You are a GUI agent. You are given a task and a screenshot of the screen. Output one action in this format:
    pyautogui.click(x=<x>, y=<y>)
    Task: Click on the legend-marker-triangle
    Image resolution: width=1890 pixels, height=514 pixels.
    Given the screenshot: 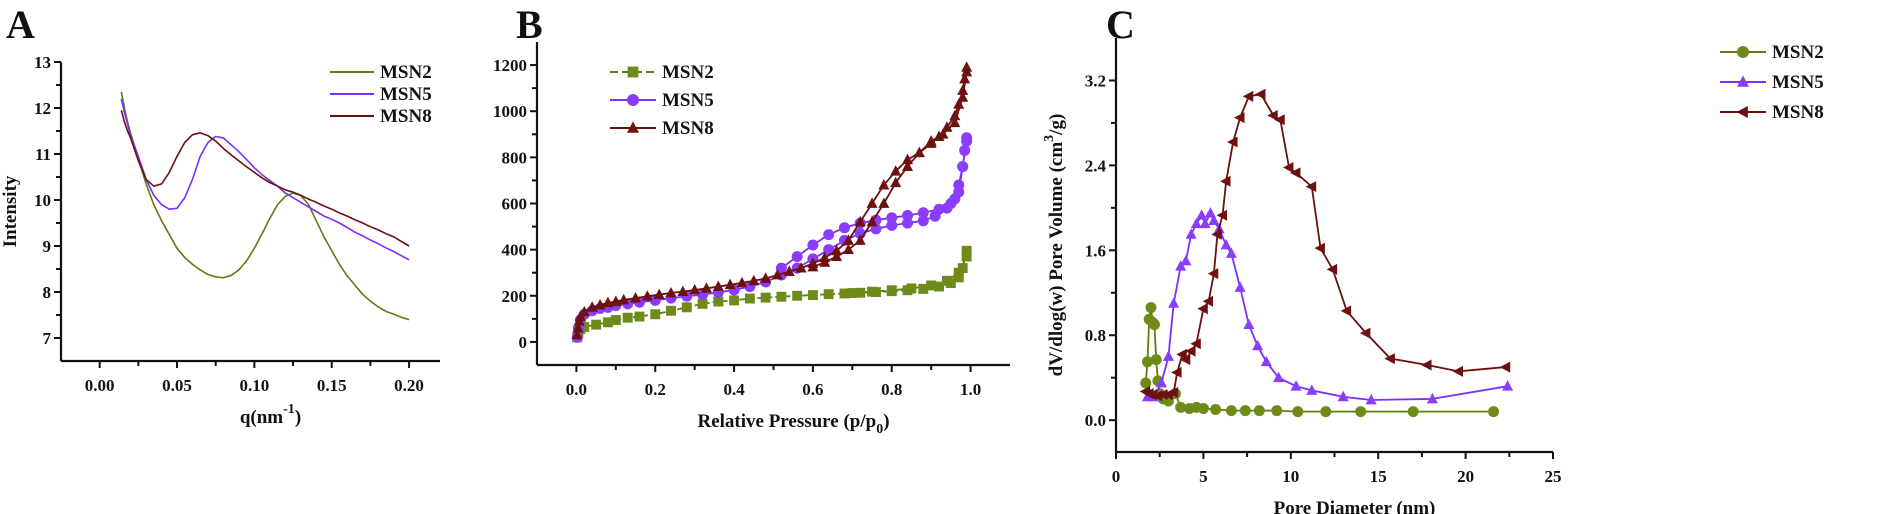 What is the action you would take?
    pyautogui.click(x=633, y=127)
    